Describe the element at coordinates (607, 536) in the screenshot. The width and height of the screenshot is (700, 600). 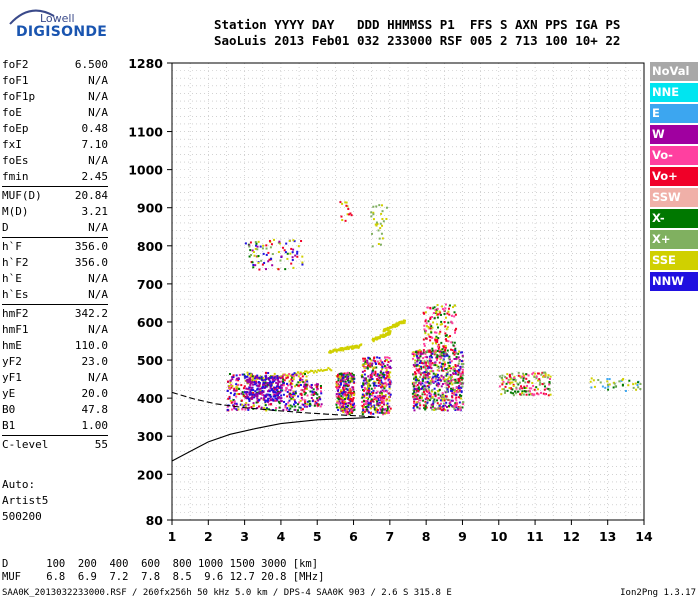
I see `x-tick-label: 13` at that location.